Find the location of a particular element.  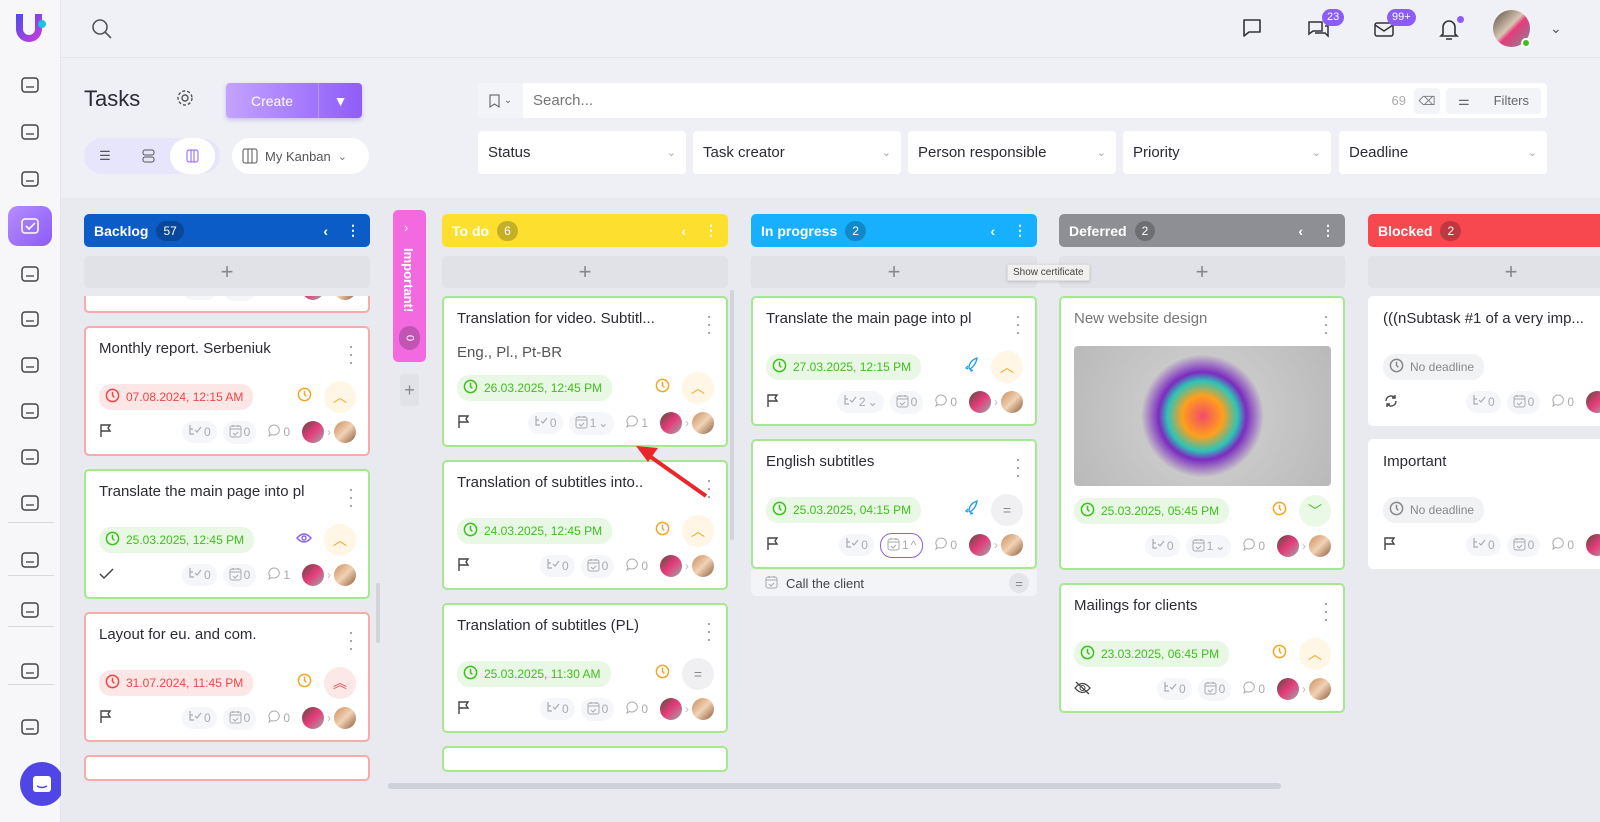

deadline-badge: 23.03.2025, 06:45 PM is located at coordinates (1152, 654).